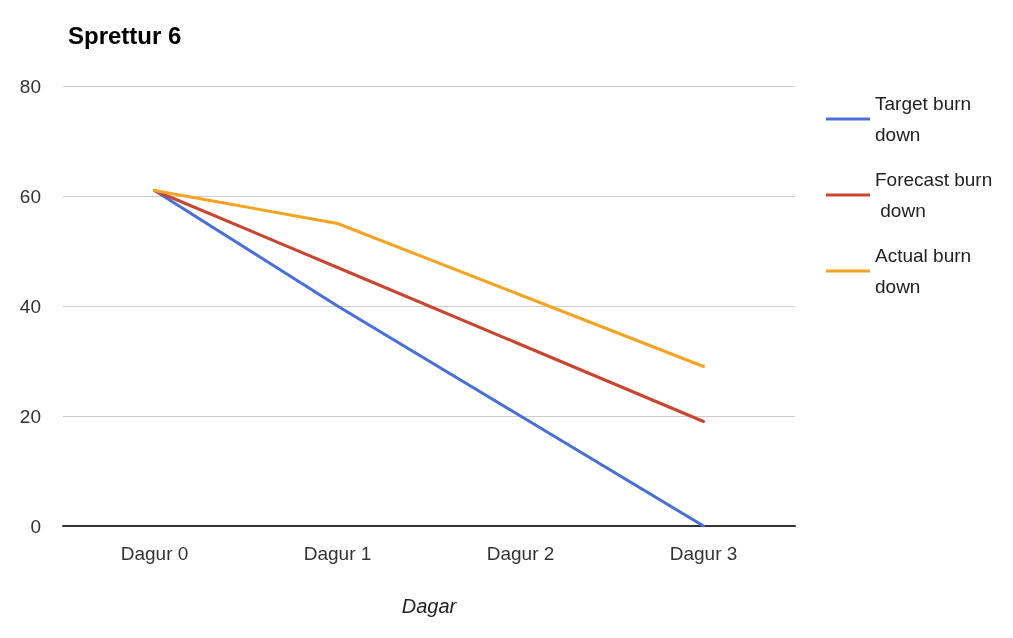 The height and width of the screenshot is (638, 1013). What do you see at coordinates (520, 553) in the screenshot?
I see `x-tick-label: Dagur 2` at bounding box center [520, 553].